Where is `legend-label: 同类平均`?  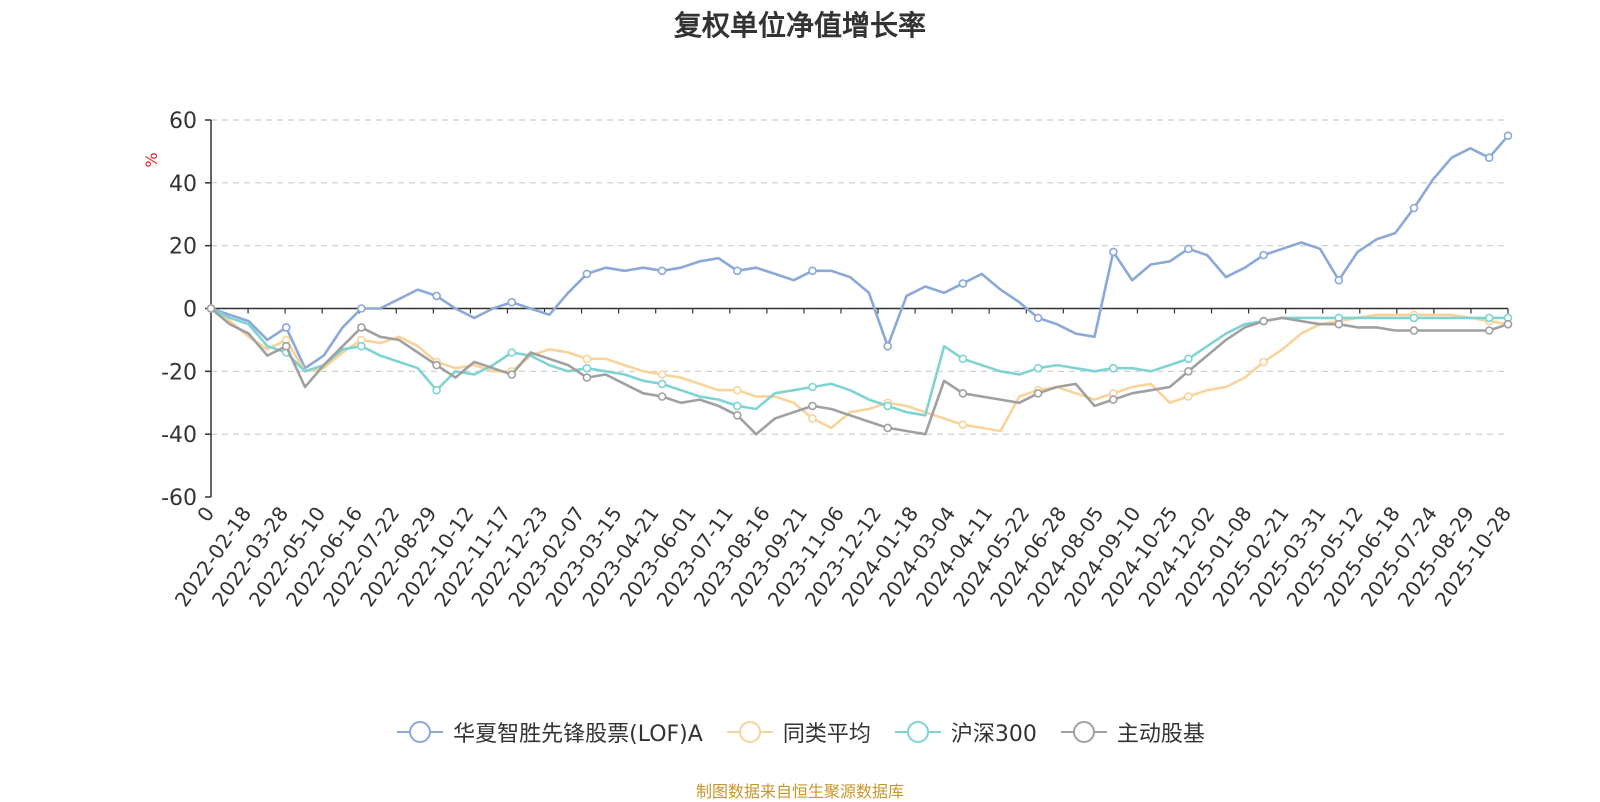 legend-label: 同类平均 is located at coordinates (826, 734).